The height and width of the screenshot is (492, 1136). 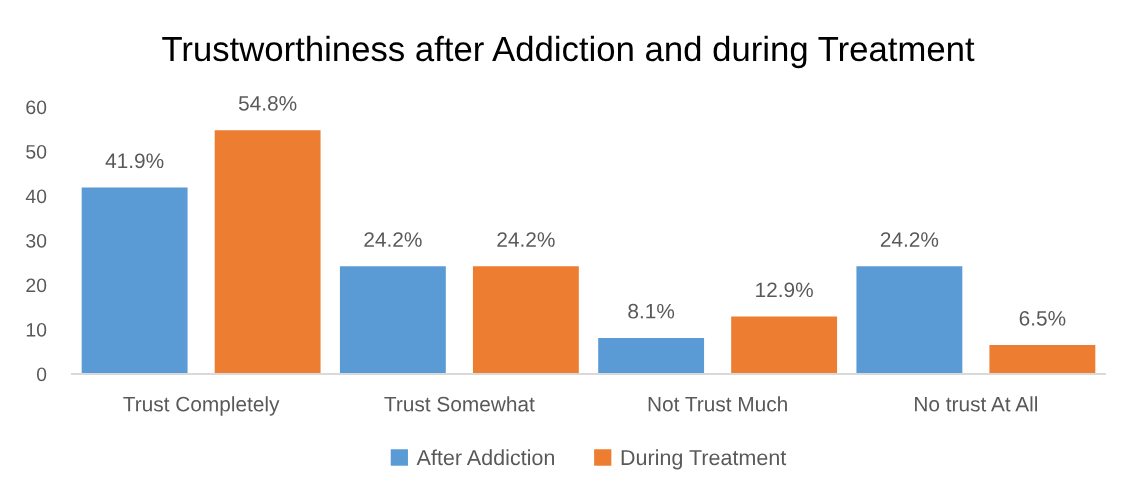 What do you see at coordinates (36, 196) in the screenshot?
I see `y-tick-label: 40` at bounding box center [36, 196].